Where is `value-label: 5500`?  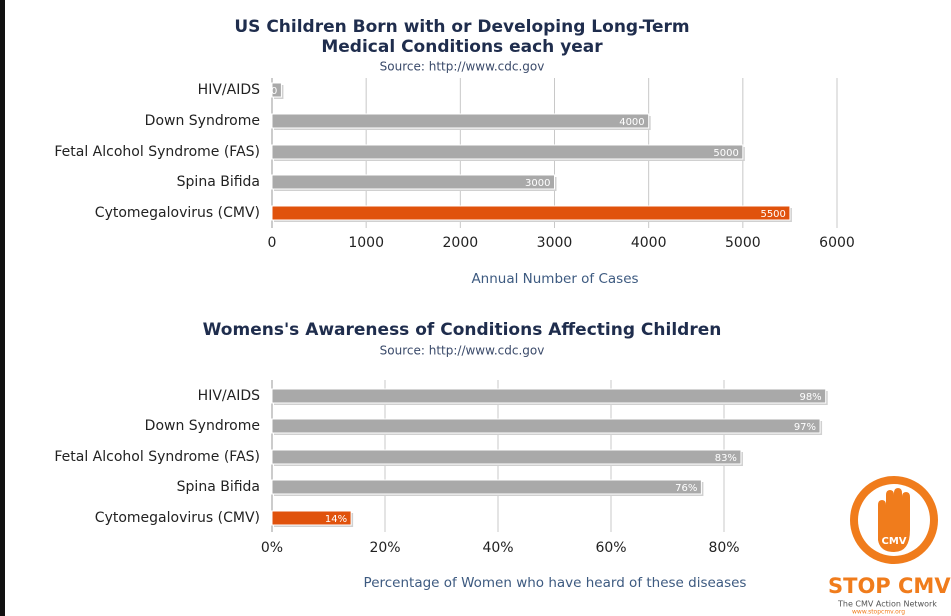
value-label: 5500 is located at coordinates (772, 214).